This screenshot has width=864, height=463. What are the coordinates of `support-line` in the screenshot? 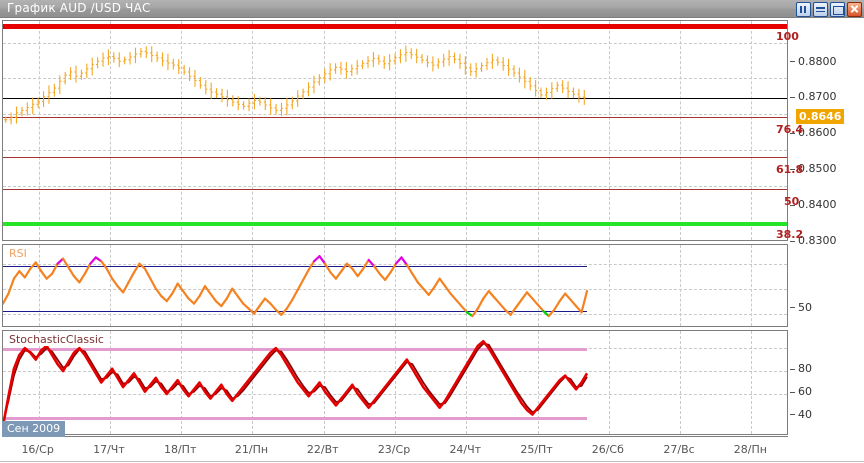 It's located at (395, 98).